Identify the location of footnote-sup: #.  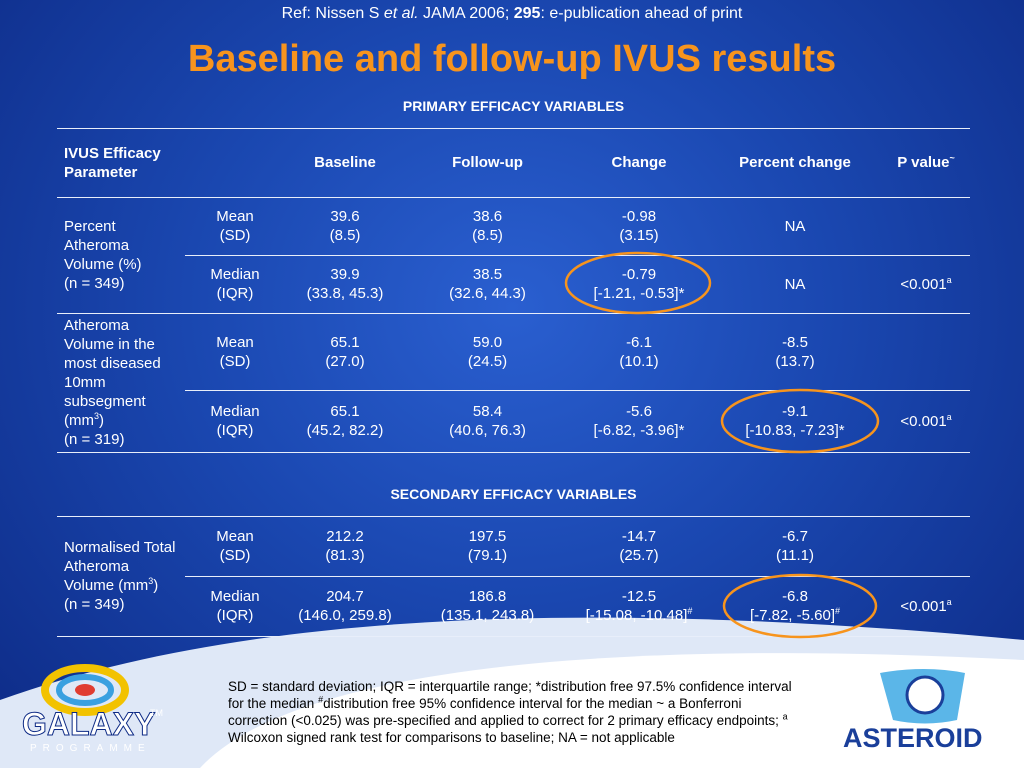
(321, 699).